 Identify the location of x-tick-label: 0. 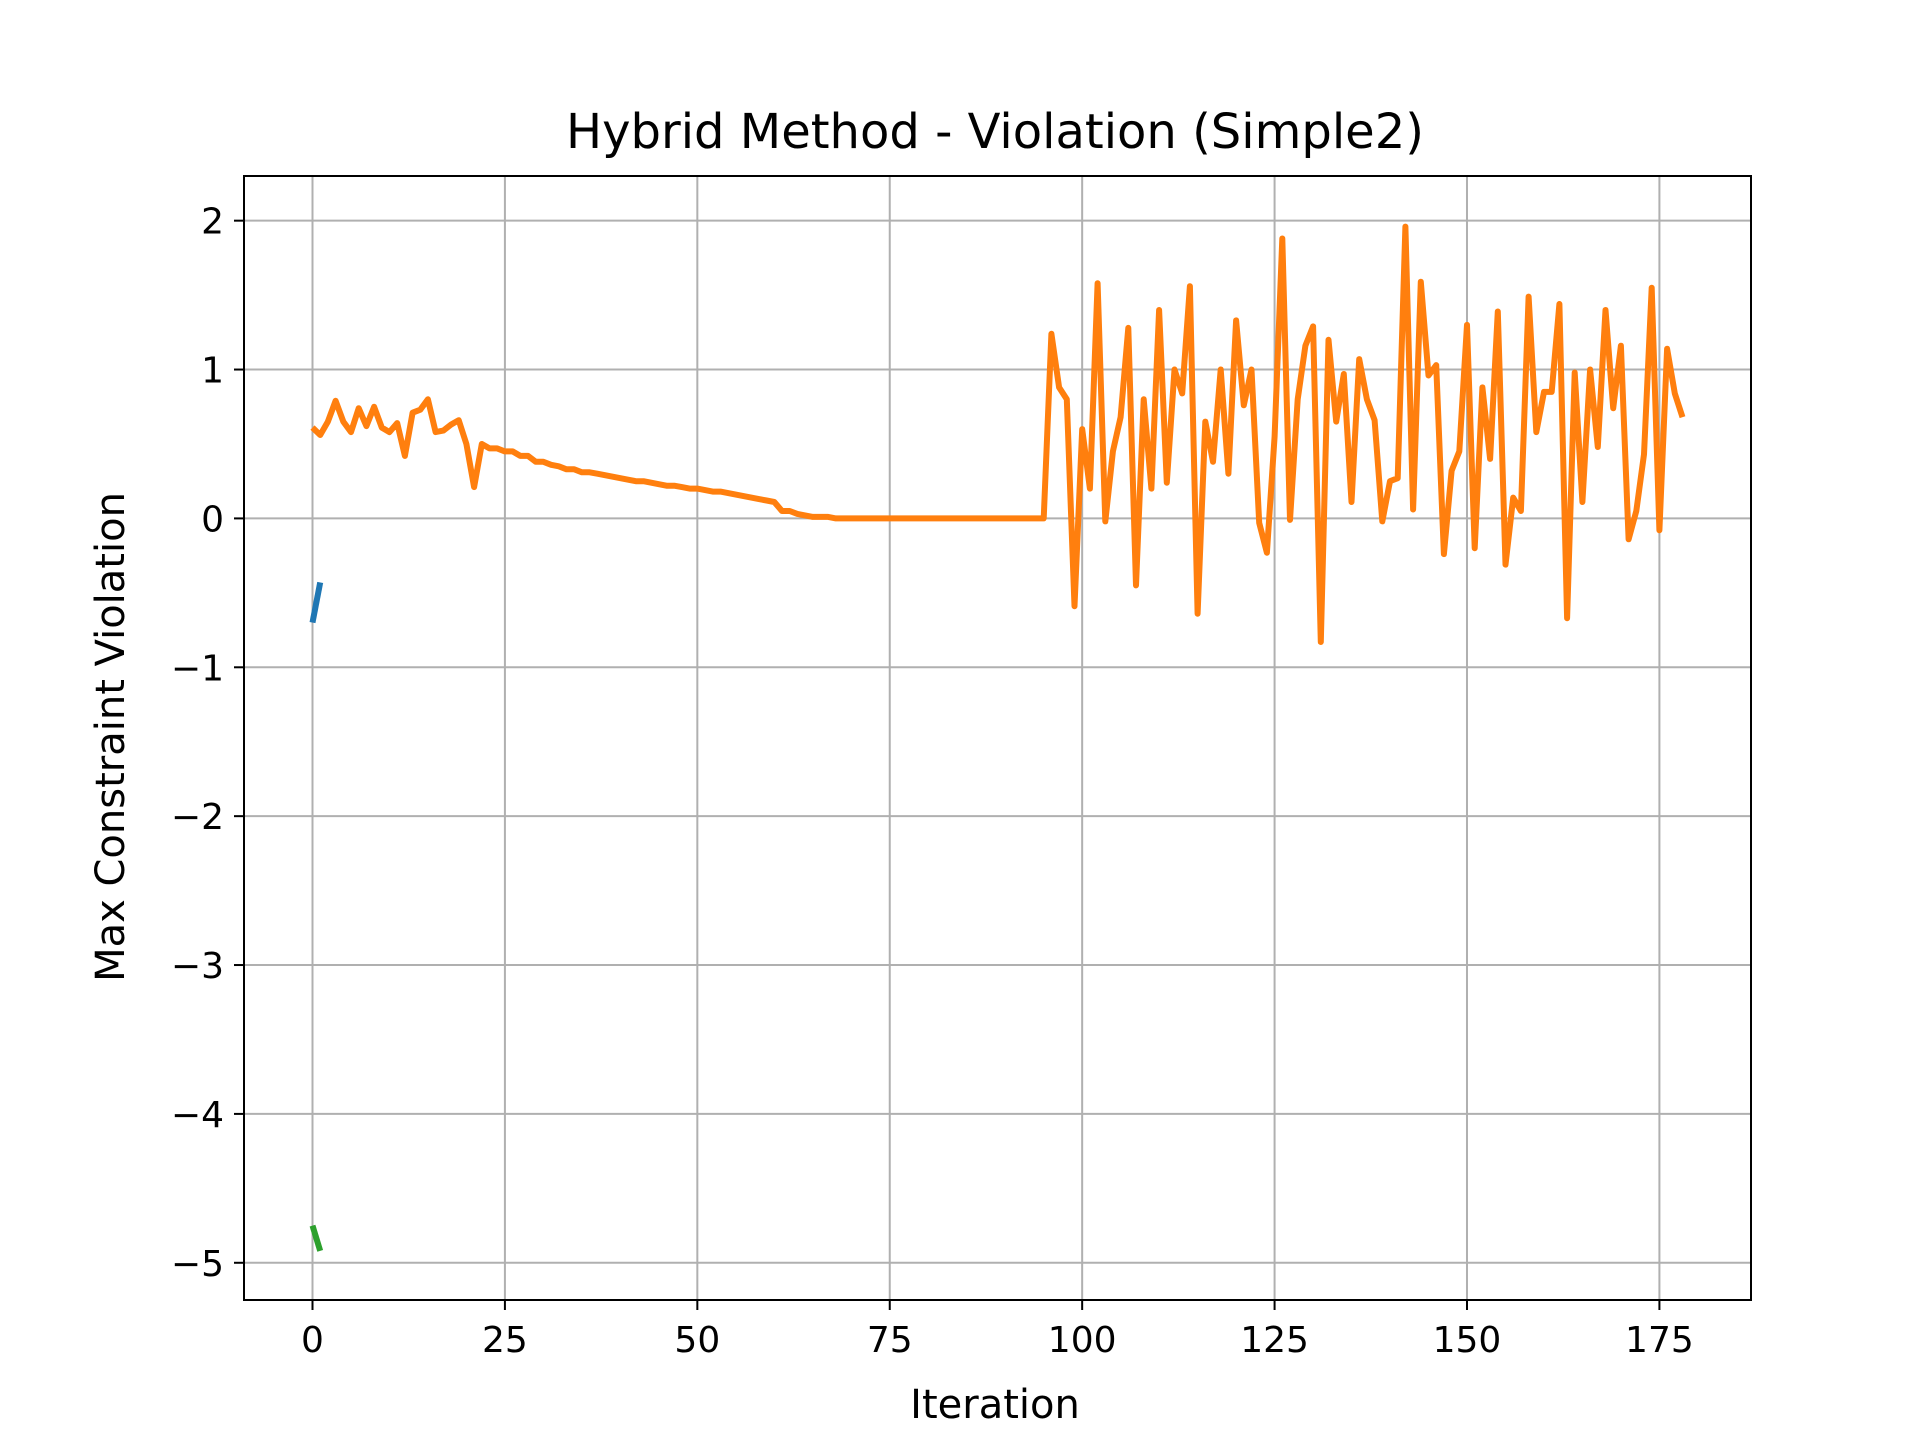
(312, 1340).